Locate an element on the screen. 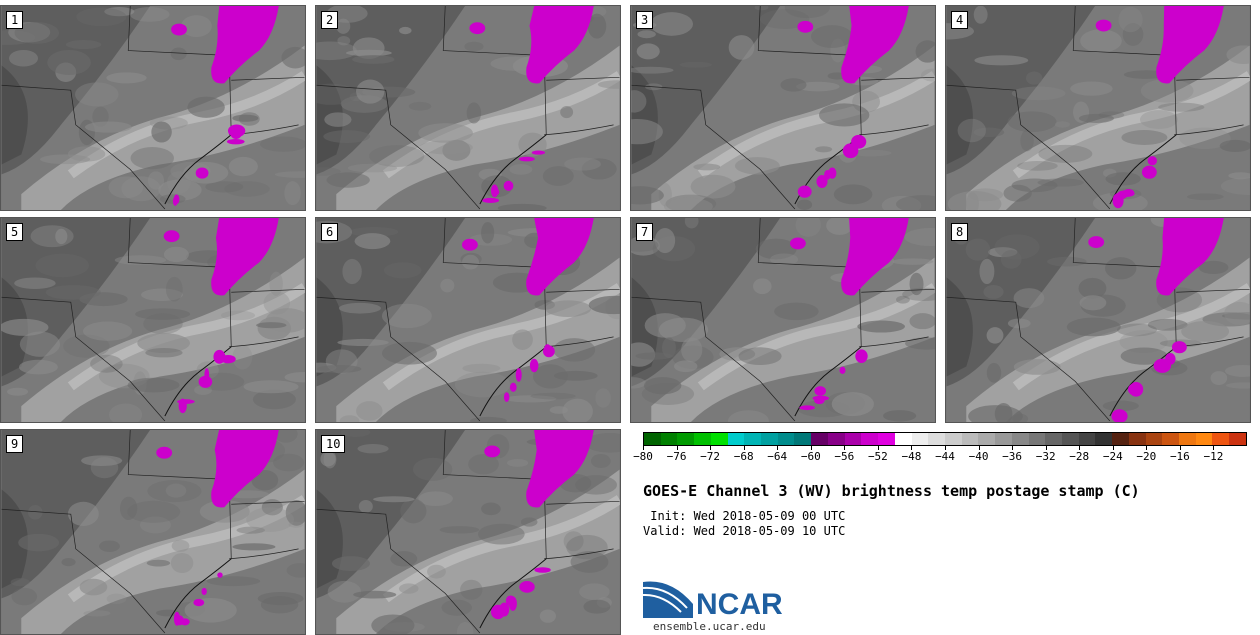 The height and width of the screenshot is (635, 1260). panel-label: 7 is located at coordinates (645, 232).